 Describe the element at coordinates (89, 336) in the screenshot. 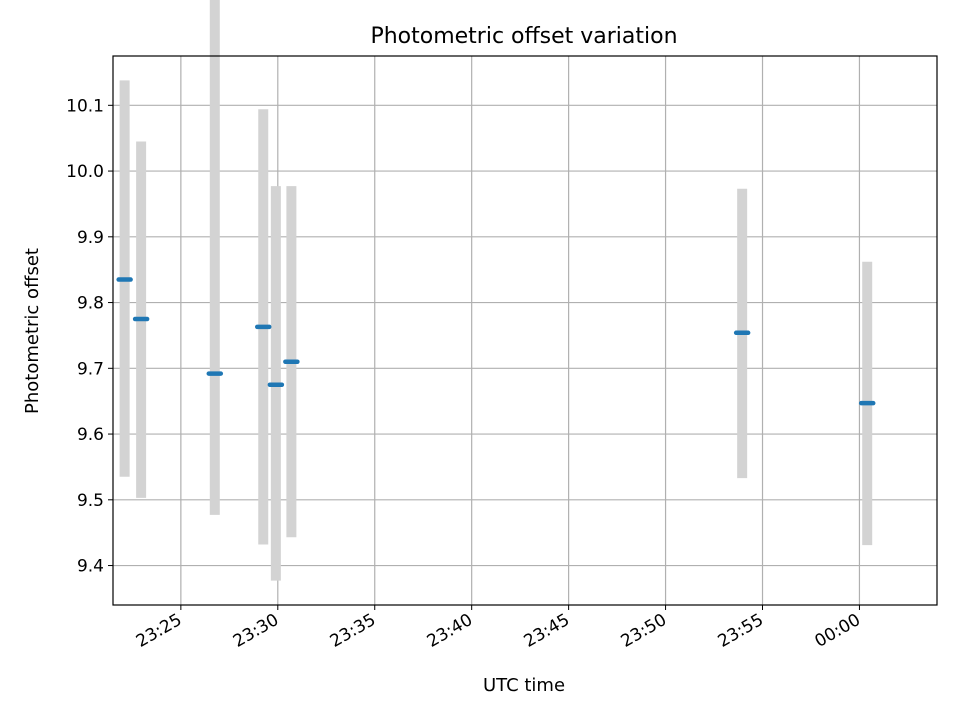

I see `y-axis-ticks: 9.4 9.5 9.6 9.7 9.8 9.9 10.0 10.1` at that location.